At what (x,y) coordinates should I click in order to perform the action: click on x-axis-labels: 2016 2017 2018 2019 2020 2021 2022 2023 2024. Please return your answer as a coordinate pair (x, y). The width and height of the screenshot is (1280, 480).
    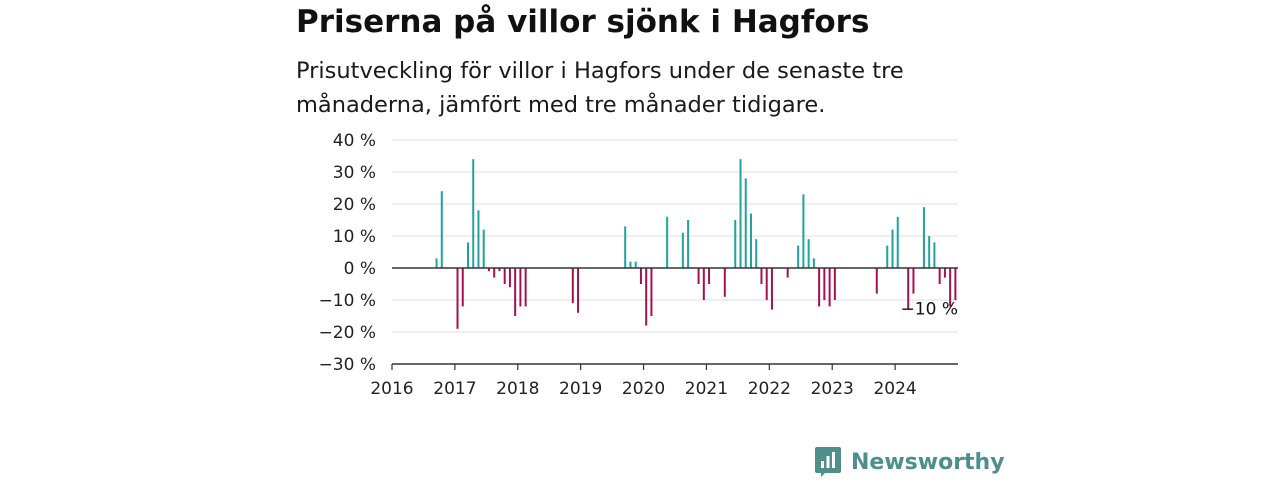
    Looking at the image, I should click on (643, 389).